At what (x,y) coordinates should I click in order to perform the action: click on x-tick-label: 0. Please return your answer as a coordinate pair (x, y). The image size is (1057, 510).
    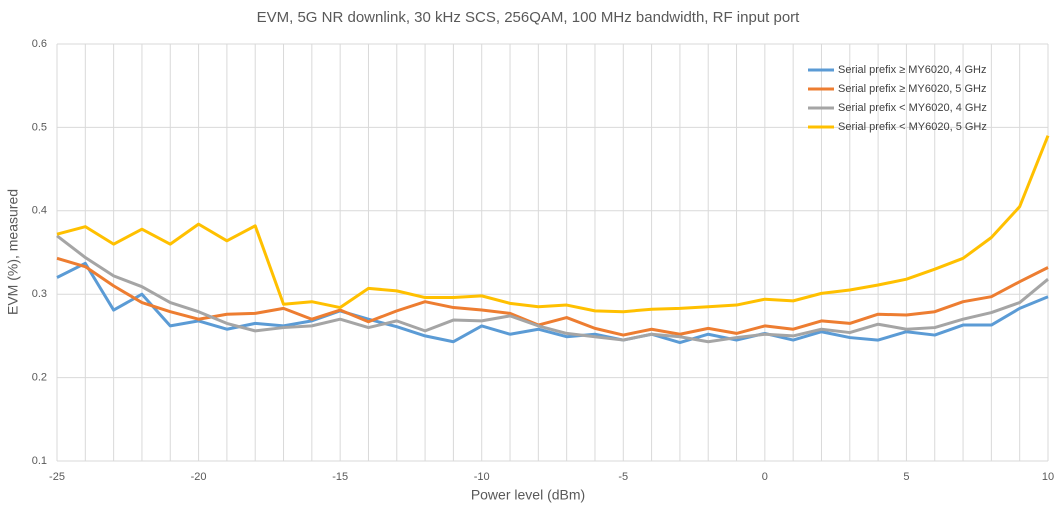
    Looking at the image, I should click on (765, 477).